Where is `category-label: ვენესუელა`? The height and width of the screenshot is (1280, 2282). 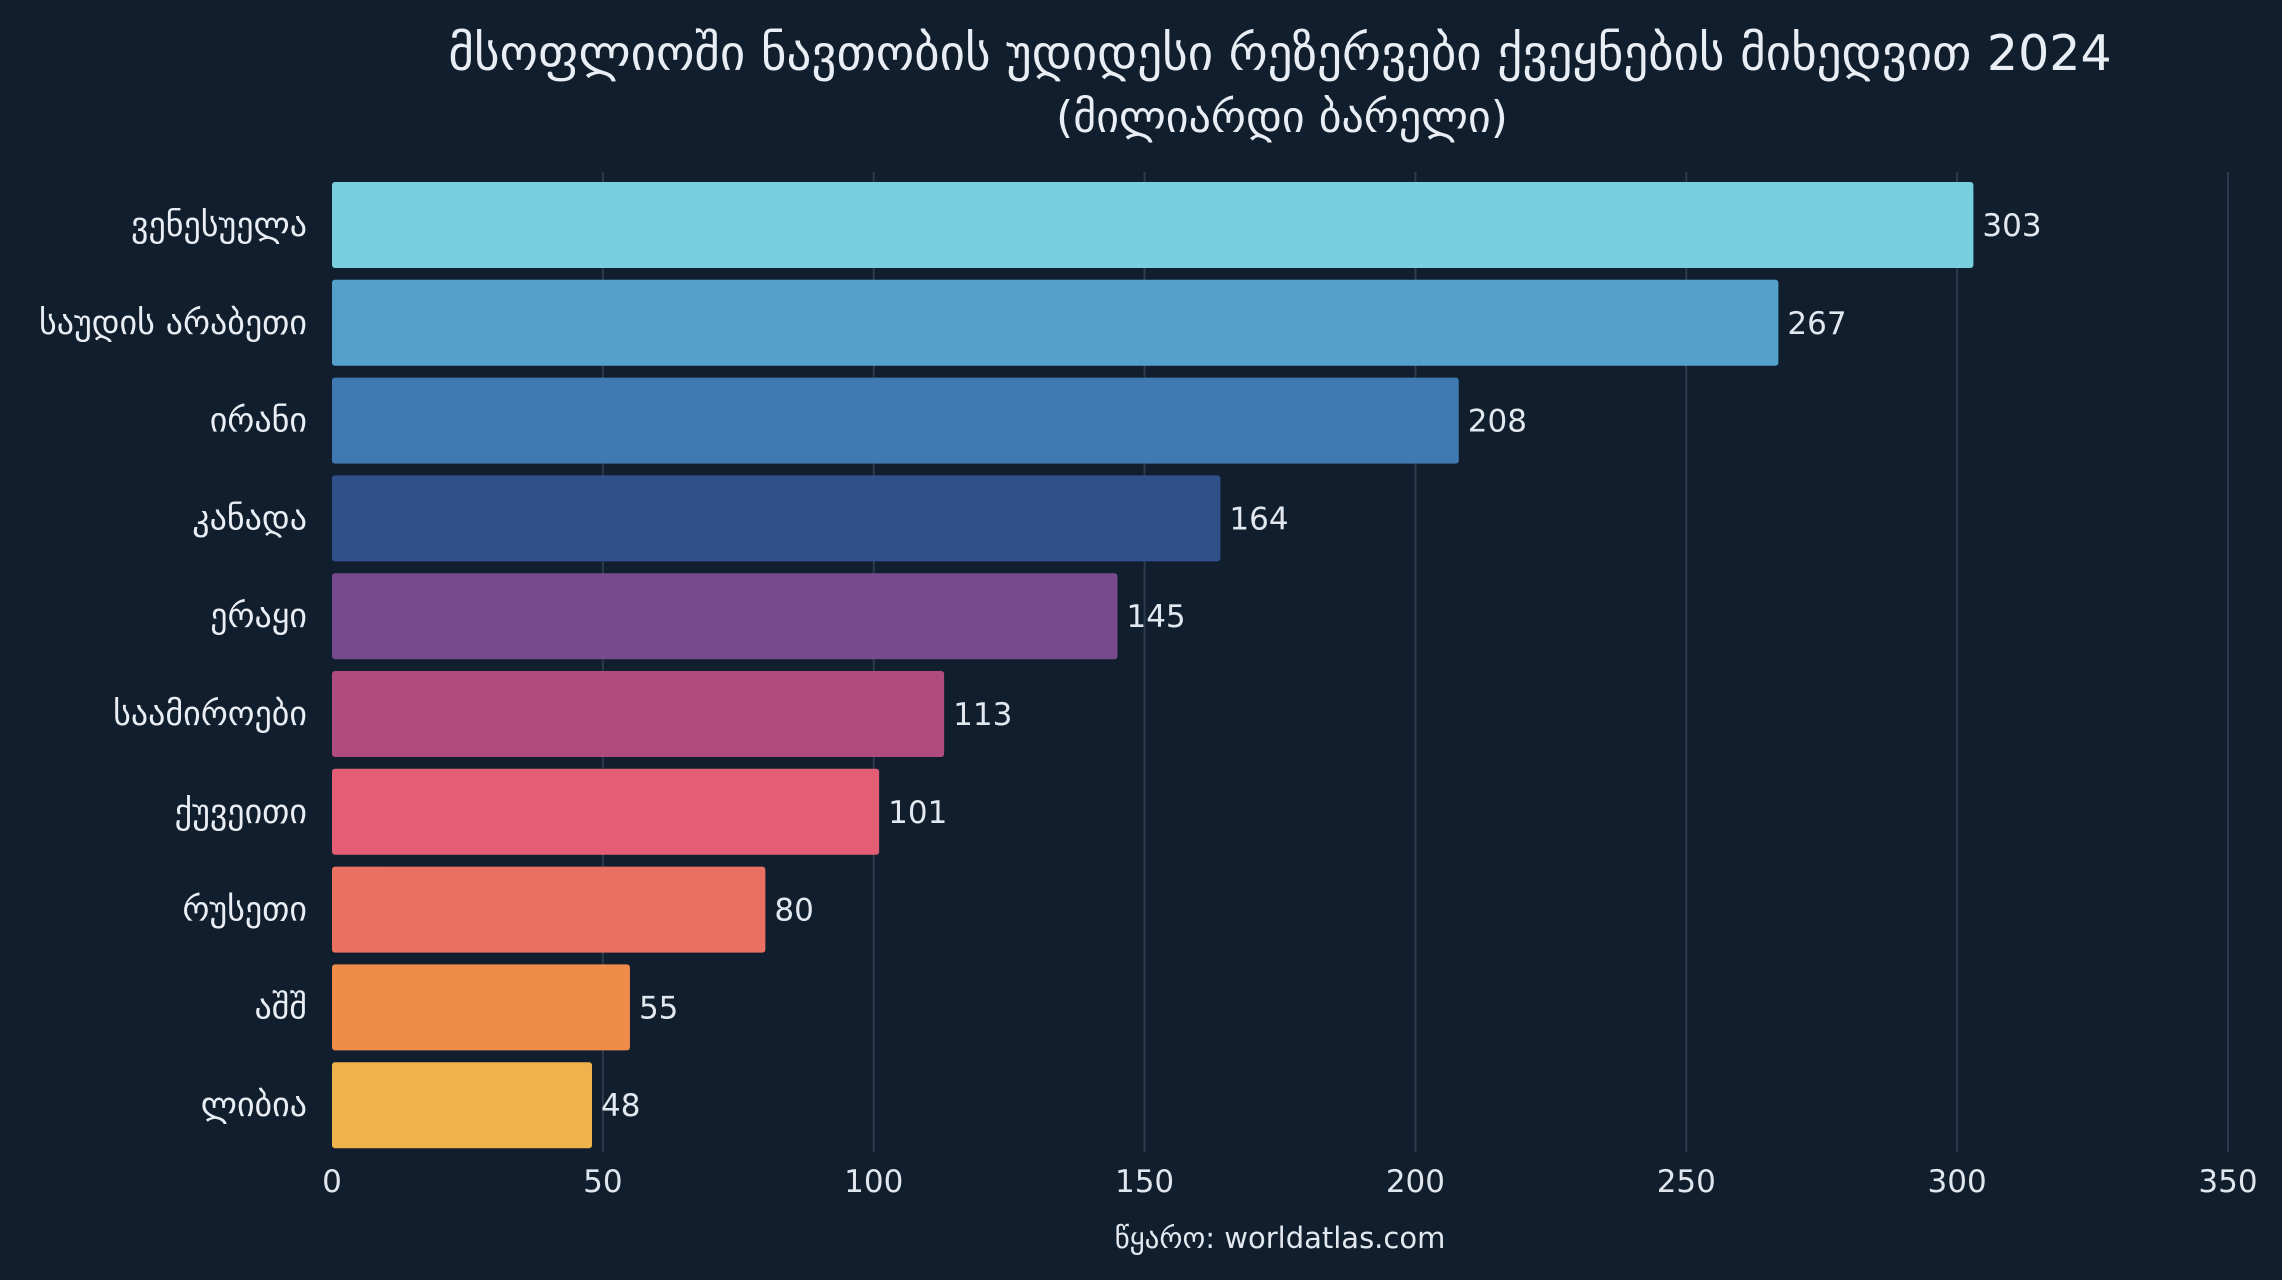 category-label: ვენესუელა is located at coordinates (219, 225).